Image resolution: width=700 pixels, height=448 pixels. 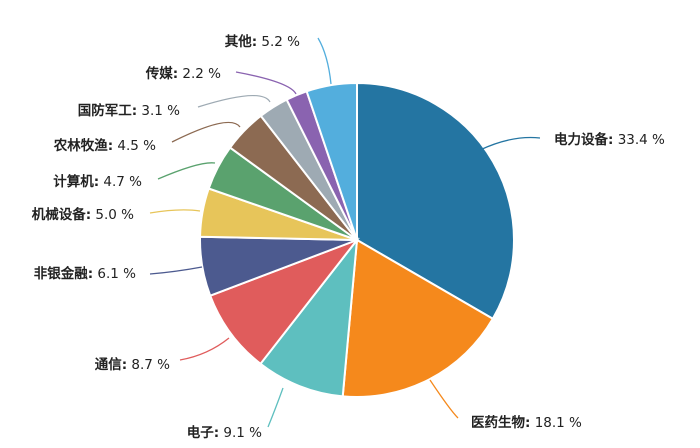 I want to click on slice-label: 农林牧渔: 4.5 %, so click(x=104, y=145).